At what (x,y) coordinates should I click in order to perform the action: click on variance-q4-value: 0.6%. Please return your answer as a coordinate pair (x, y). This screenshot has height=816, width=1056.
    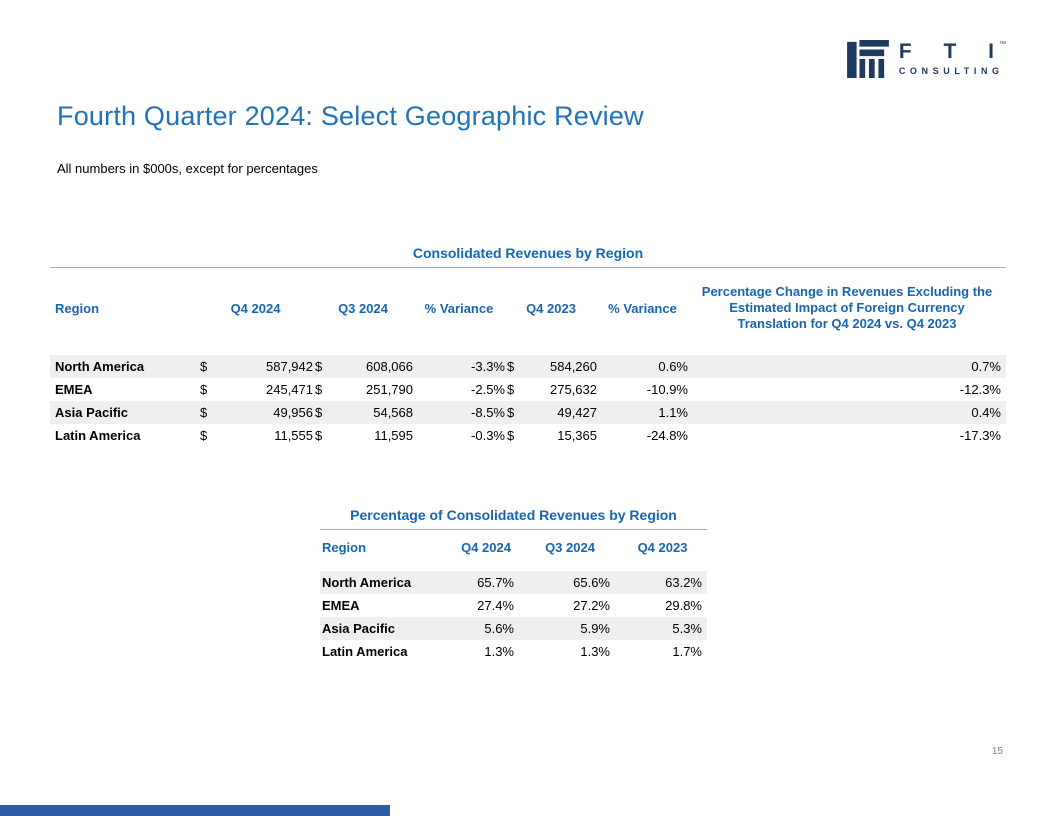
    Looking at the image, I should click on (673, 366).